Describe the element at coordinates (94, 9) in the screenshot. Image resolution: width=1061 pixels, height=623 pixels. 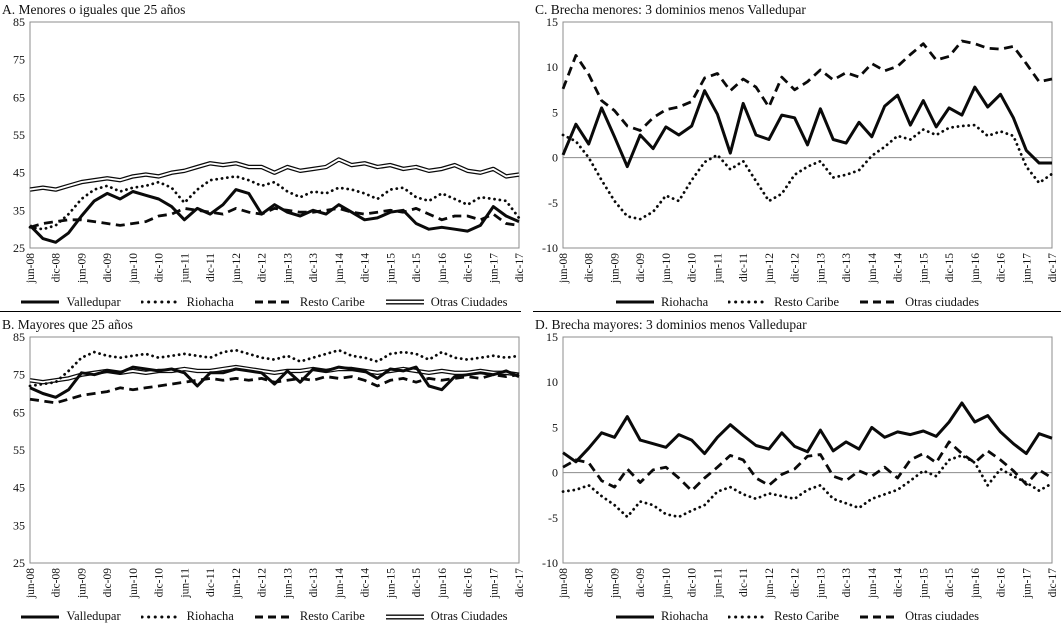
I see `panel-title-a: A. Menores o iguales que 25 años` at that location.